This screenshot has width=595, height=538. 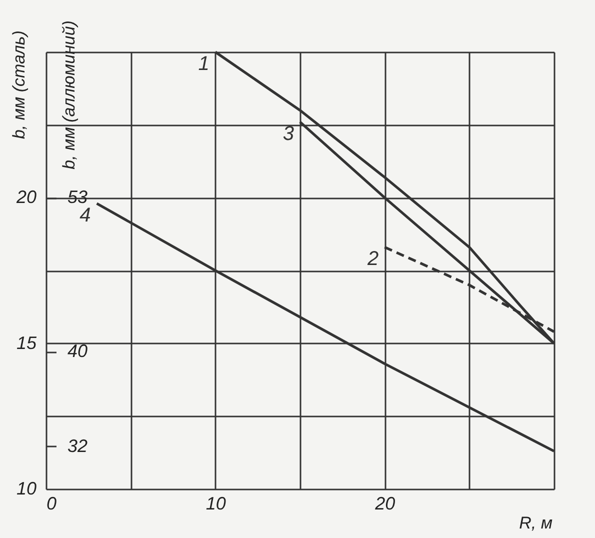 What do you see at coordinates (216, 504) in the screenshot?
I see `x-tick-label: 10` at bounding box center [216, 504].